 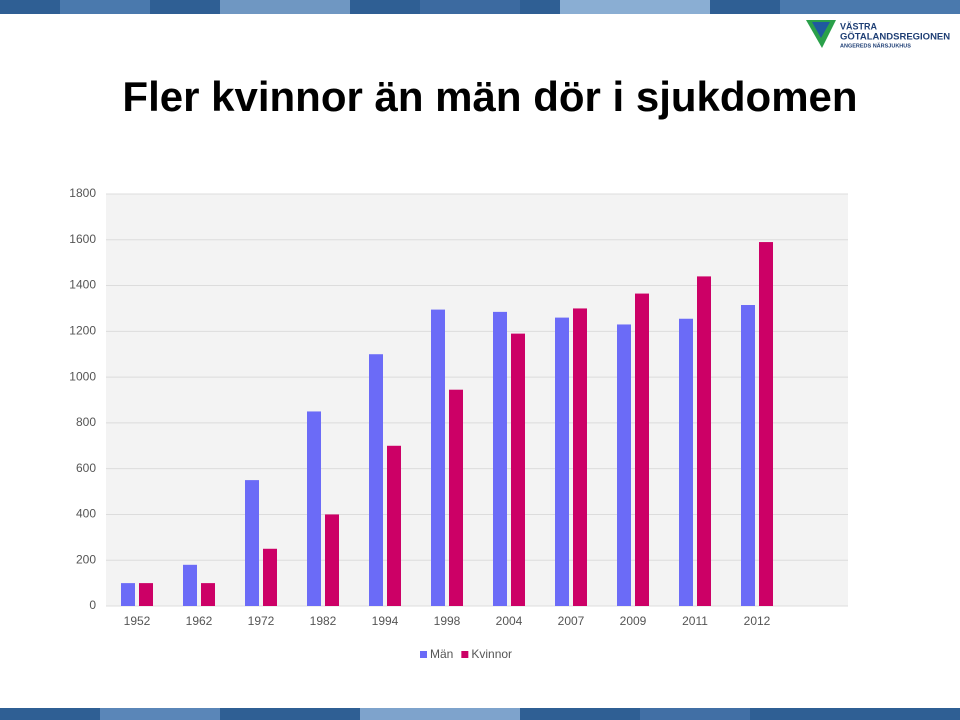 I want to click on y-tick-label: 1600, so click(x=82, y=239).